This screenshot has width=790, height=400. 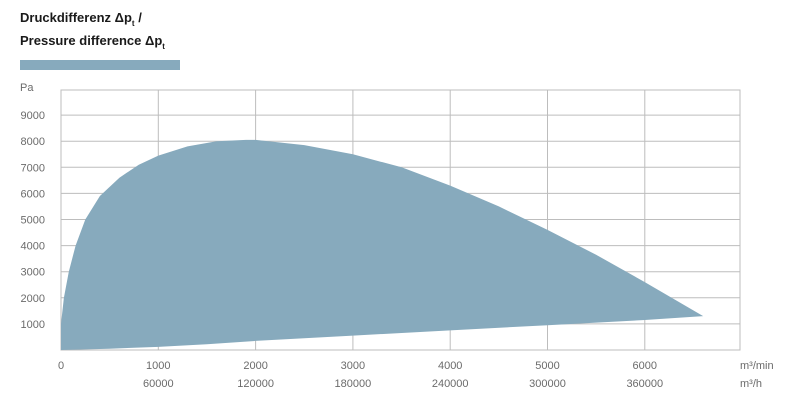 I want to click on x2-tick-label: 360000, so click(x=644, y=384).